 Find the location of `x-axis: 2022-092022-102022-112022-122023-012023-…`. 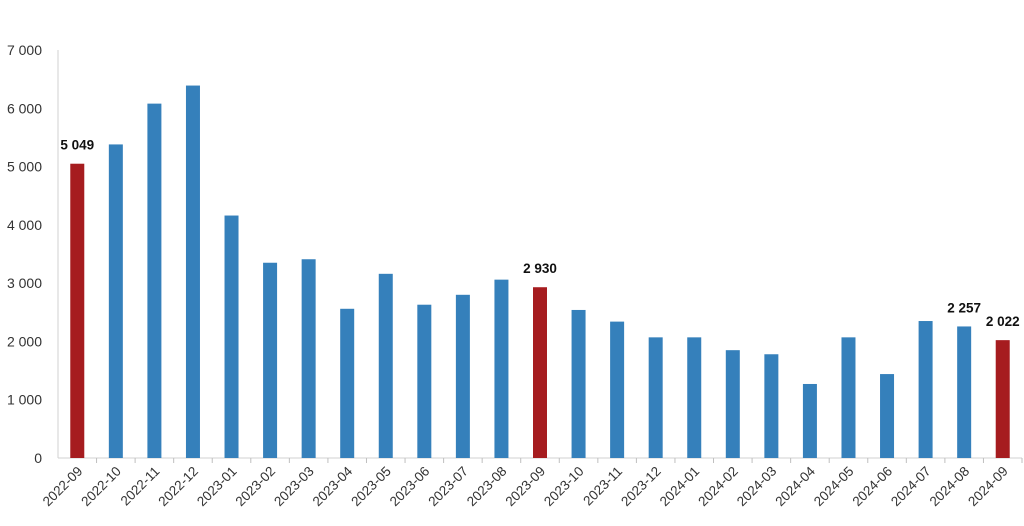

x-axis: 2022-092022-102022-112022-122023-012023-… is located at coordinates (531, 483).